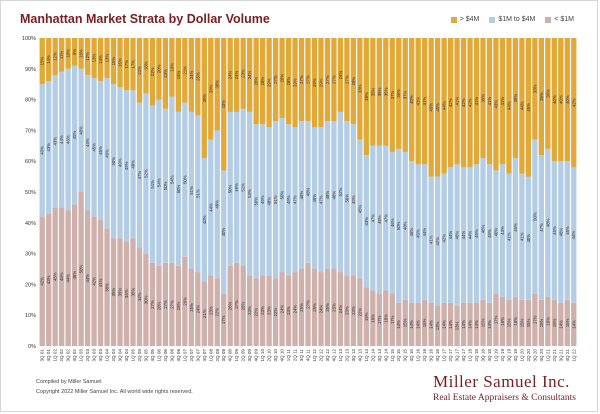 This screenshot has height=414, width=600. Describe the element at coordinates (288, 199) in the screenshot. I see `data-label-1m-to-4m: 49%` at that location.